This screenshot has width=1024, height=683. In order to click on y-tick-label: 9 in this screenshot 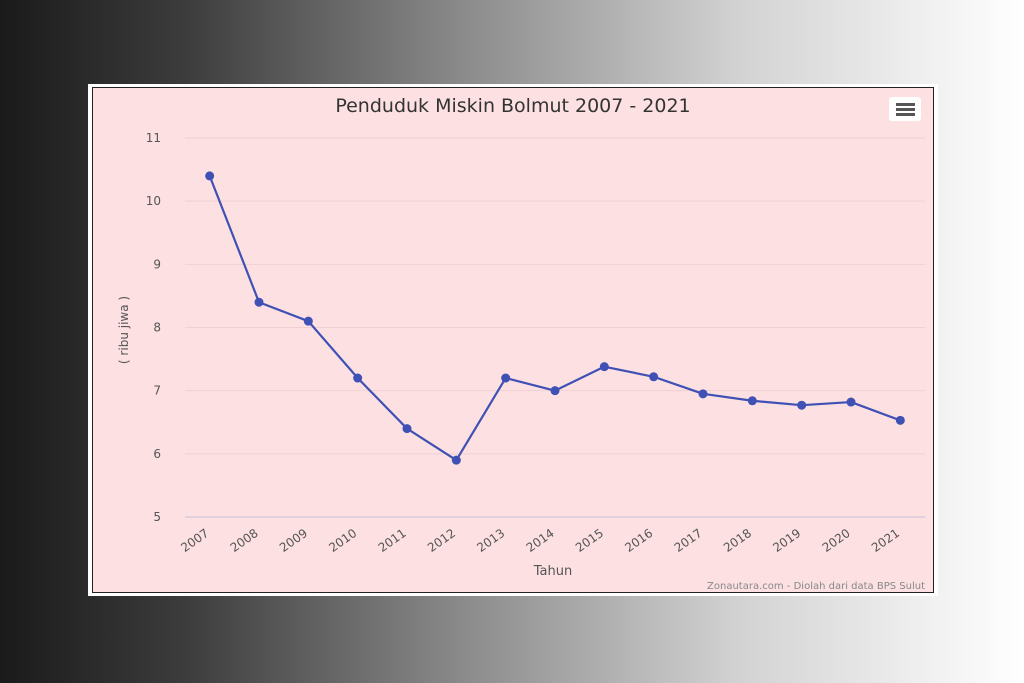, I will do `click(157, 264)`.